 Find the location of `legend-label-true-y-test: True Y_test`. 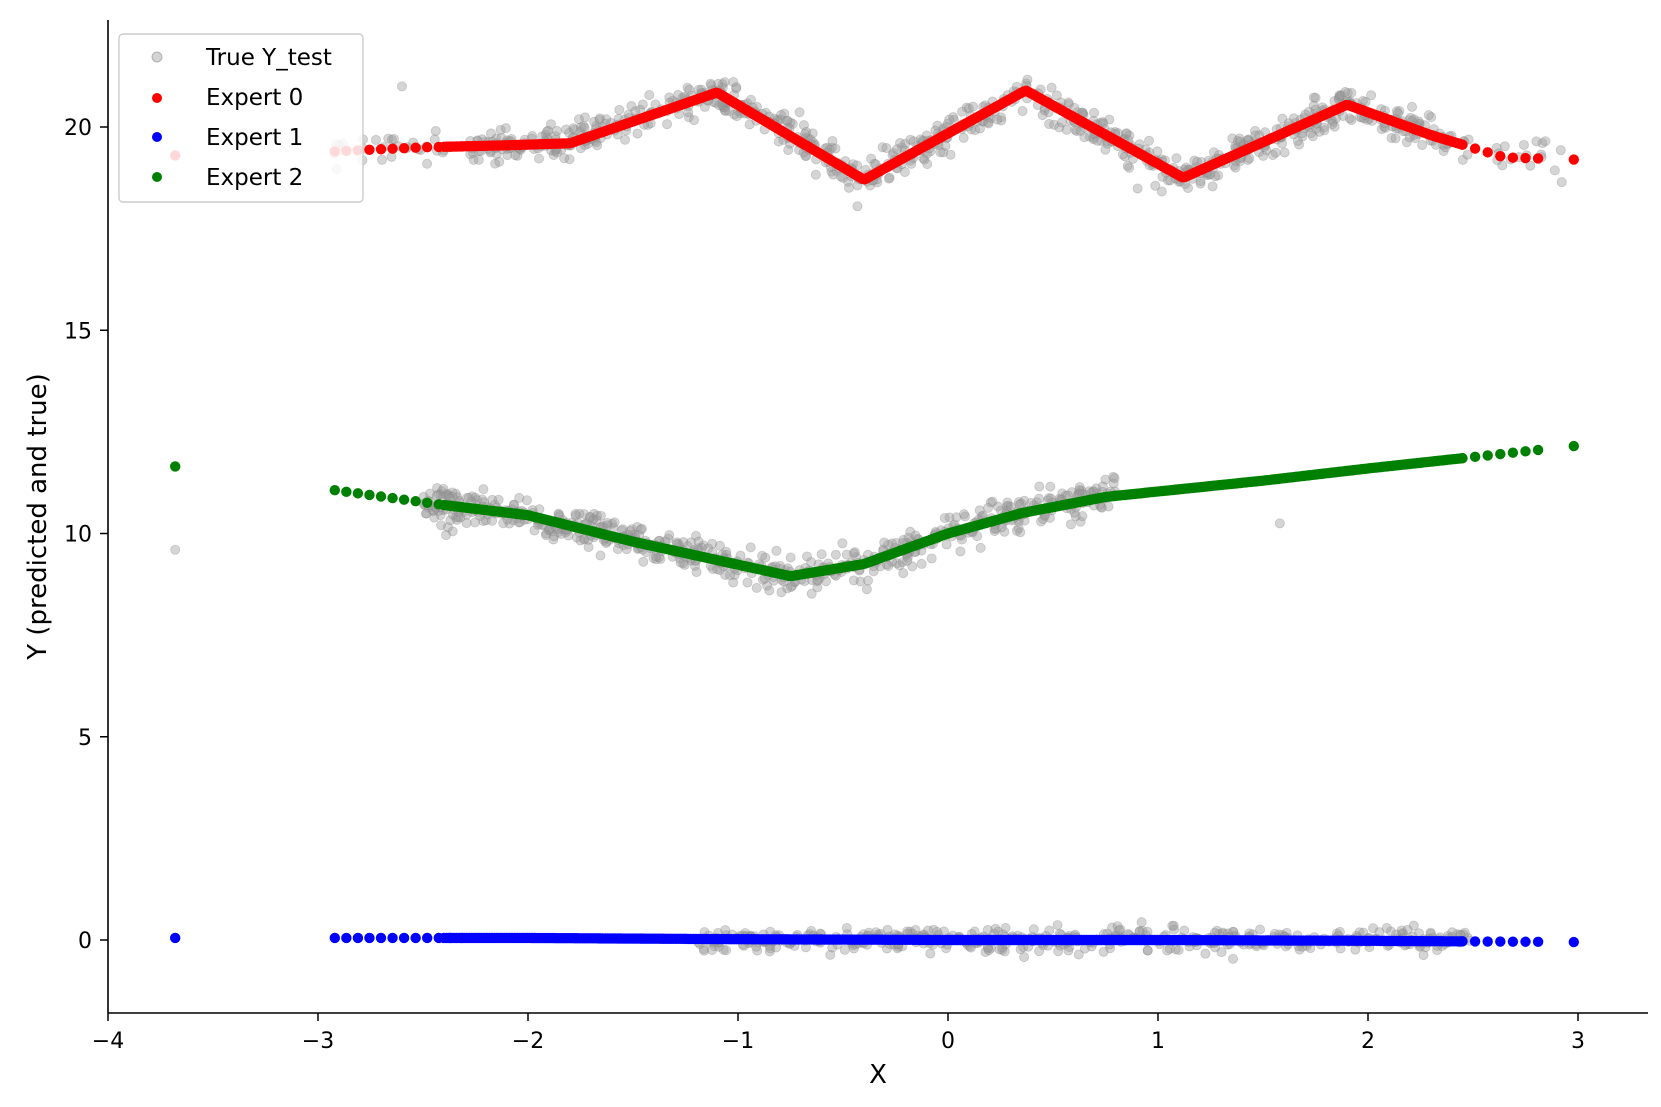

legend-label-true-y-test: True Y_test is located at coordinates (268, 58).